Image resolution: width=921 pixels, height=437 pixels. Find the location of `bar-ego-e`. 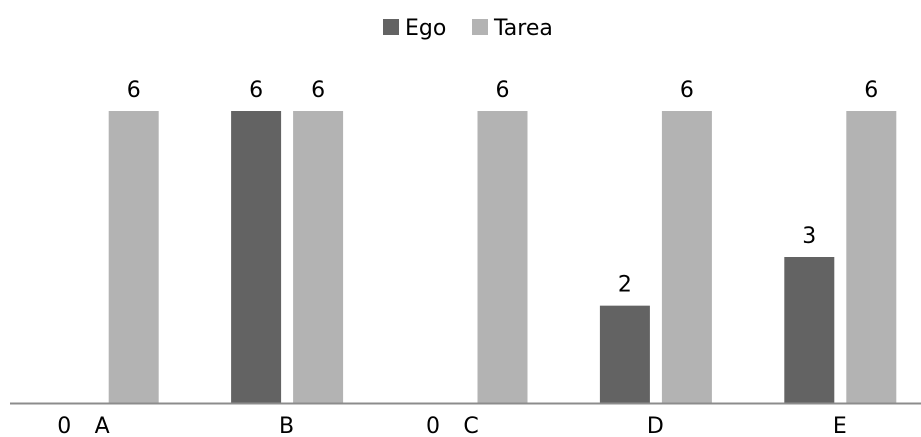

bar-ego-e is located at coordinates (809, 330).